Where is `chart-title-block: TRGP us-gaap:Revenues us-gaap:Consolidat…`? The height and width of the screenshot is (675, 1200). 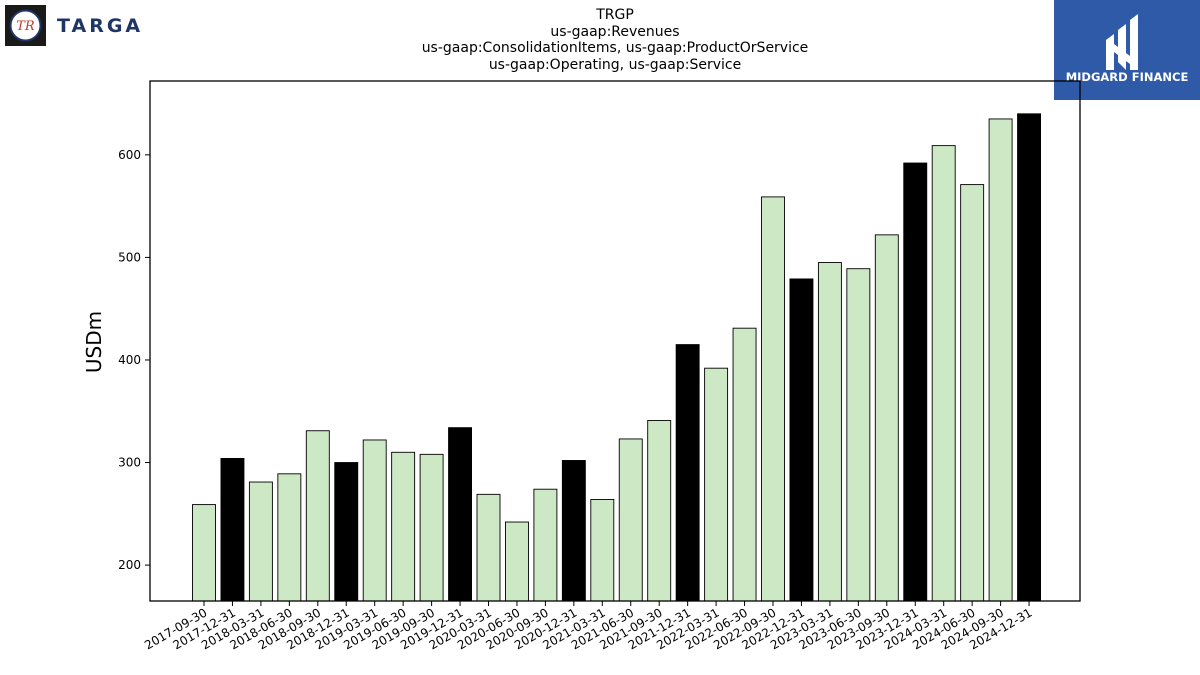 chart-title-block: TRGP us-gaap:Revenues us-gaap:Consolidat… is located at coordinates (615, 40).